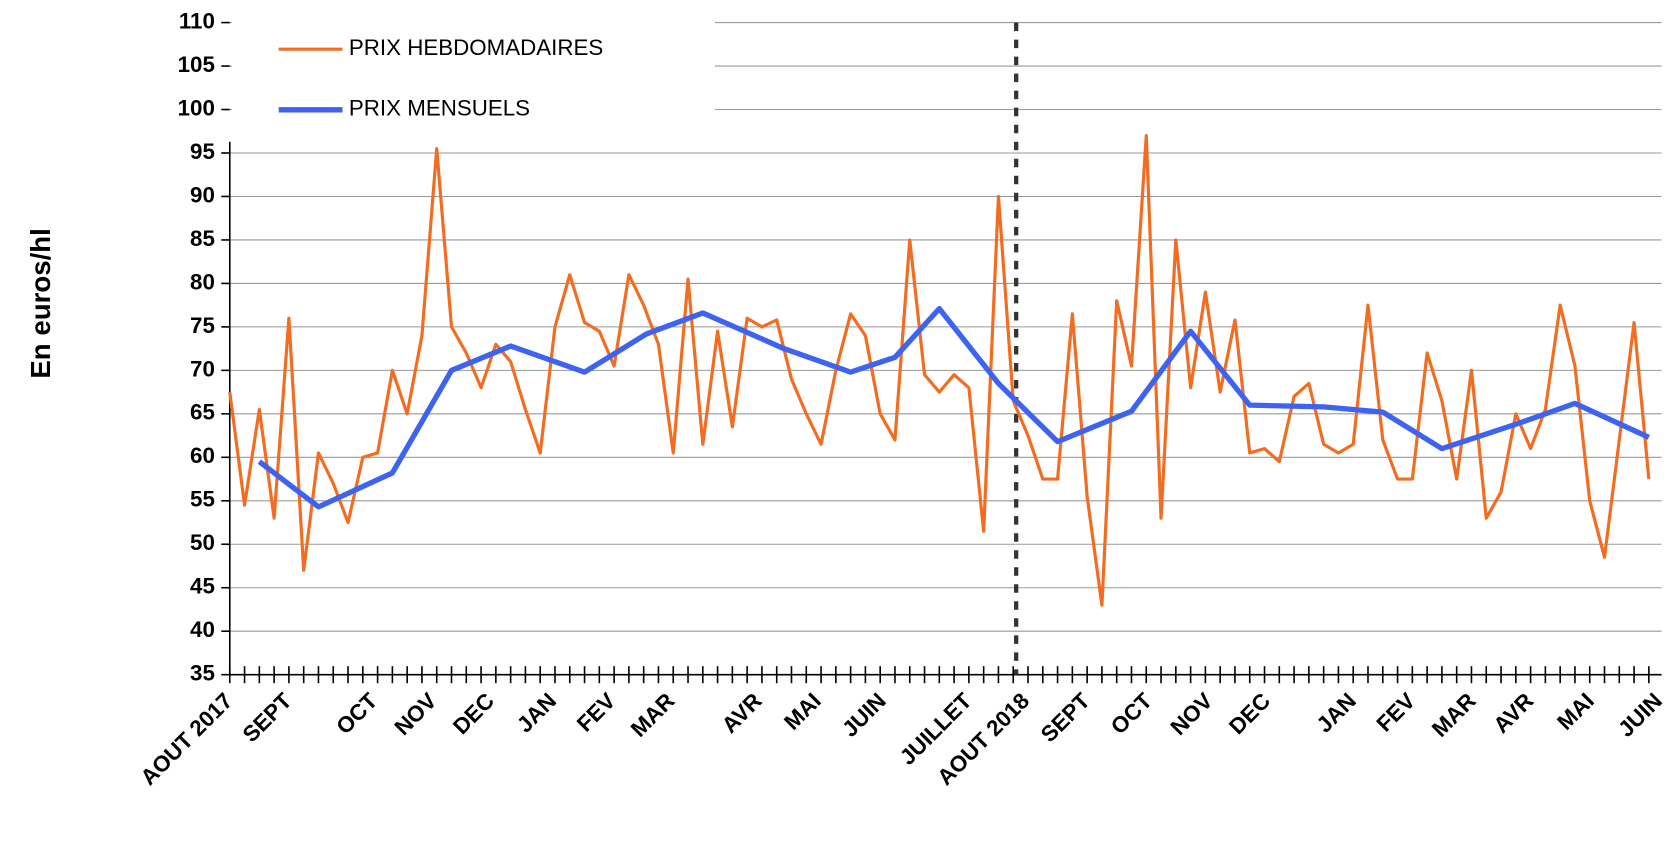 The height and width of the screenshot is (843, 1668). Describe the element at coordinates (40, 303) in the screenshot. I see `y-axis-label: En euros/hl` at that location.